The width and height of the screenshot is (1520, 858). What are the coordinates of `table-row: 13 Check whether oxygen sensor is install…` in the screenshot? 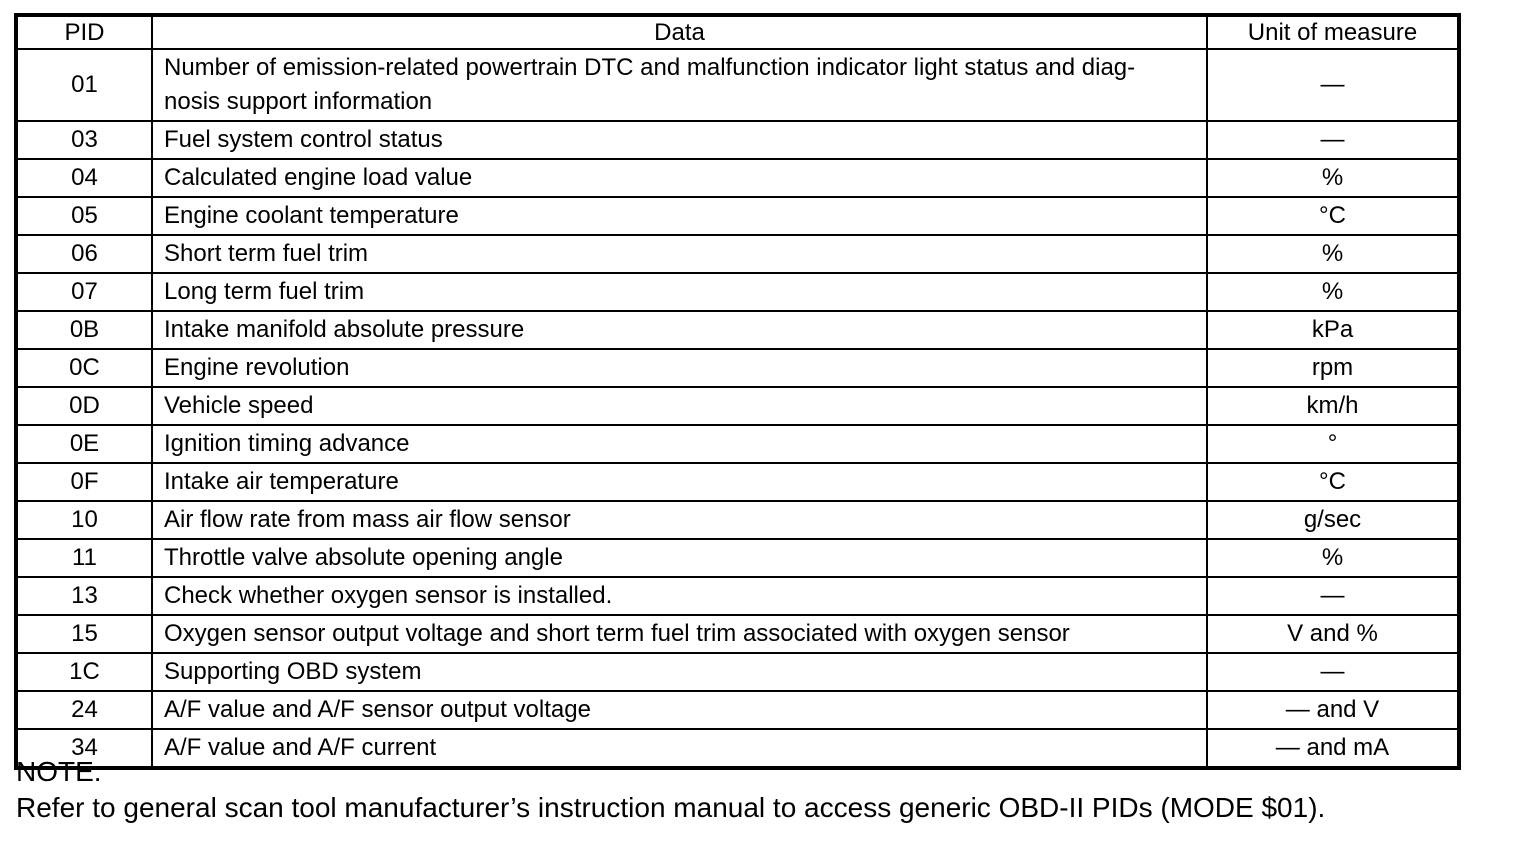 It's located at (737, 596).